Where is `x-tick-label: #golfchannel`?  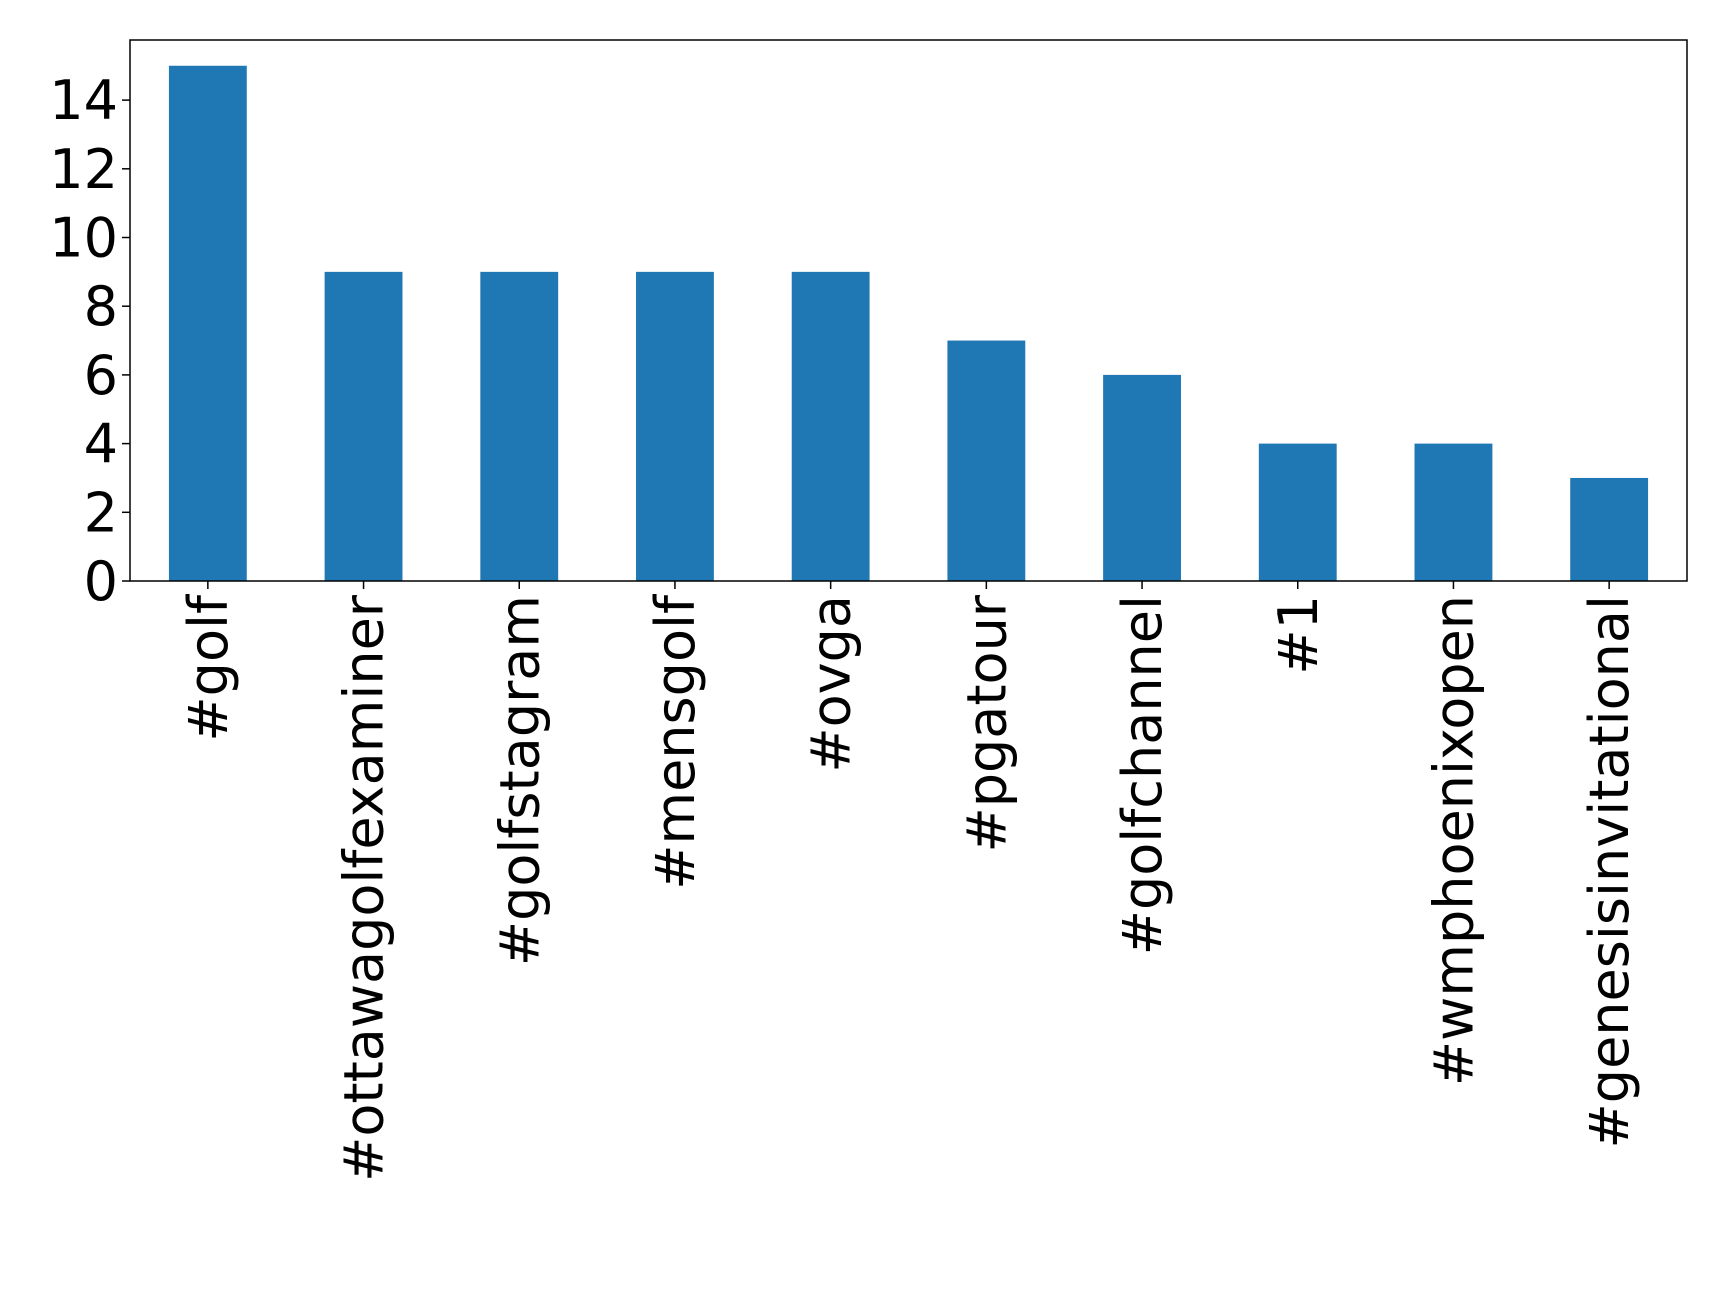 x-tick-label: #golfchannel is located at coordinates (1142, 775).